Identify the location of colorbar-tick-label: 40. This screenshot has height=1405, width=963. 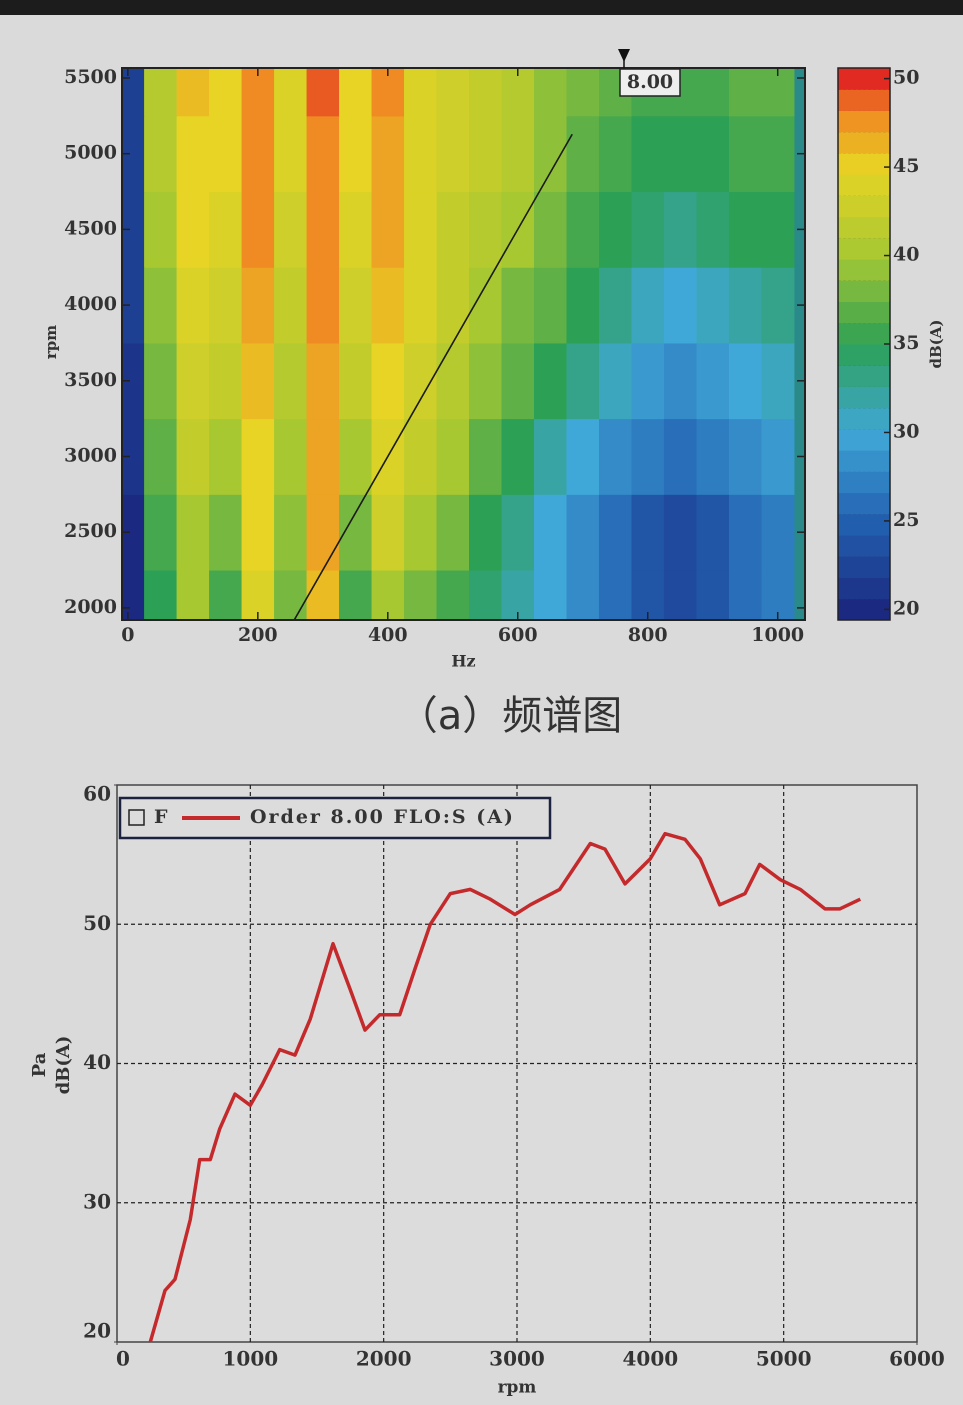
(906, 255).